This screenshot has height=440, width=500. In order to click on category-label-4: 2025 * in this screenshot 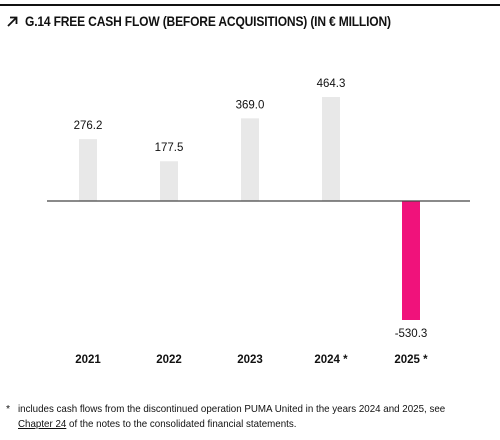, I will do `click(411, 360)`.